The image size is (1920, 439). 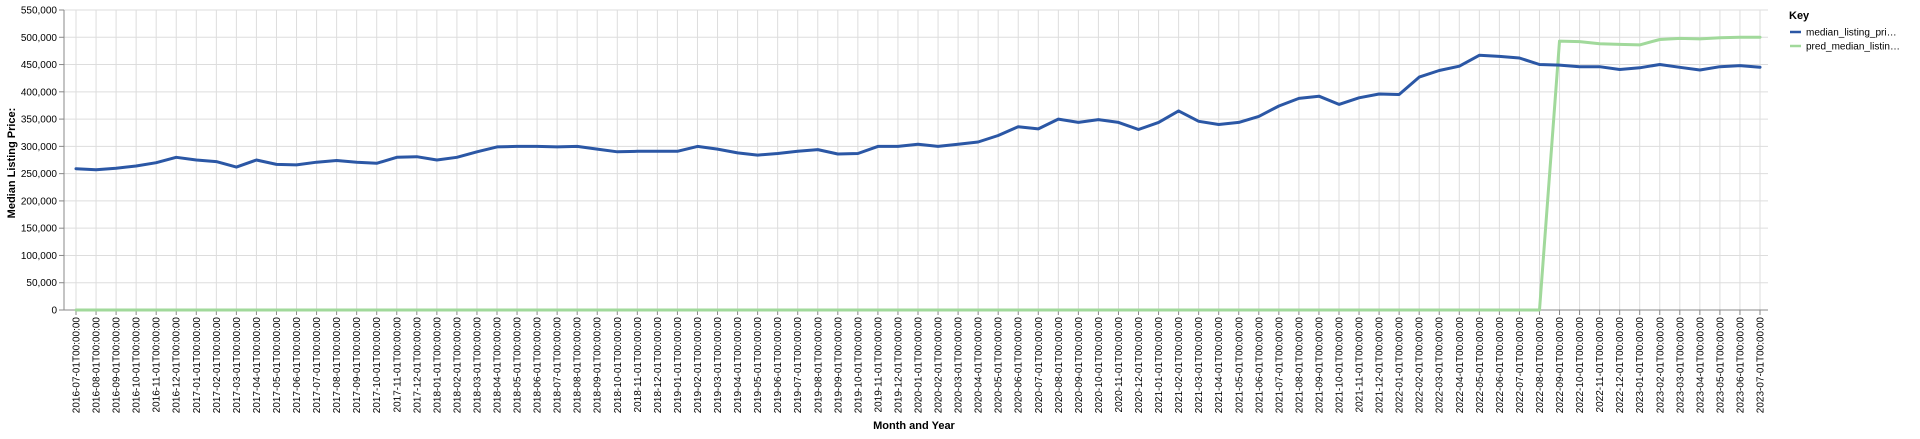 I want to click on y-tick-label: 100,000, so click(x=39, y=256).